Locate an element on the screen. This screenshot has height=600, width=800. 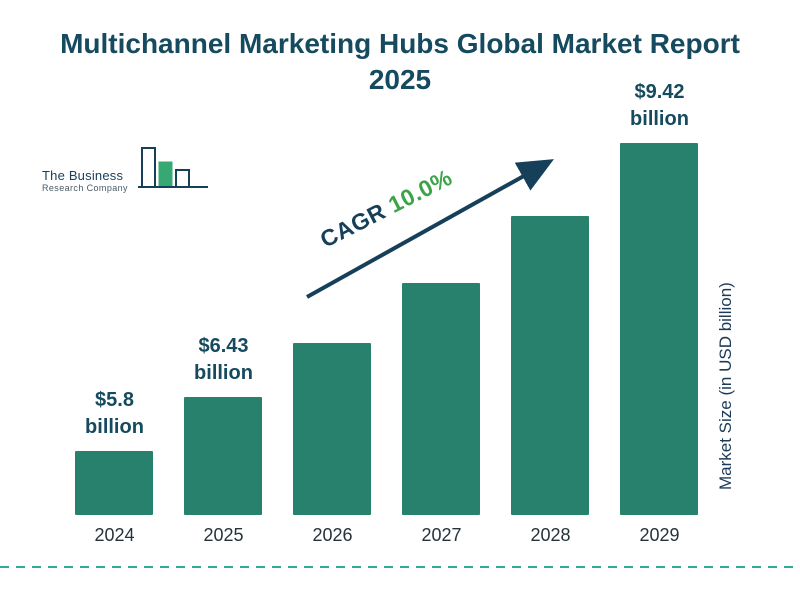
logo-line1: The Business is located at coordinates (83, 175).